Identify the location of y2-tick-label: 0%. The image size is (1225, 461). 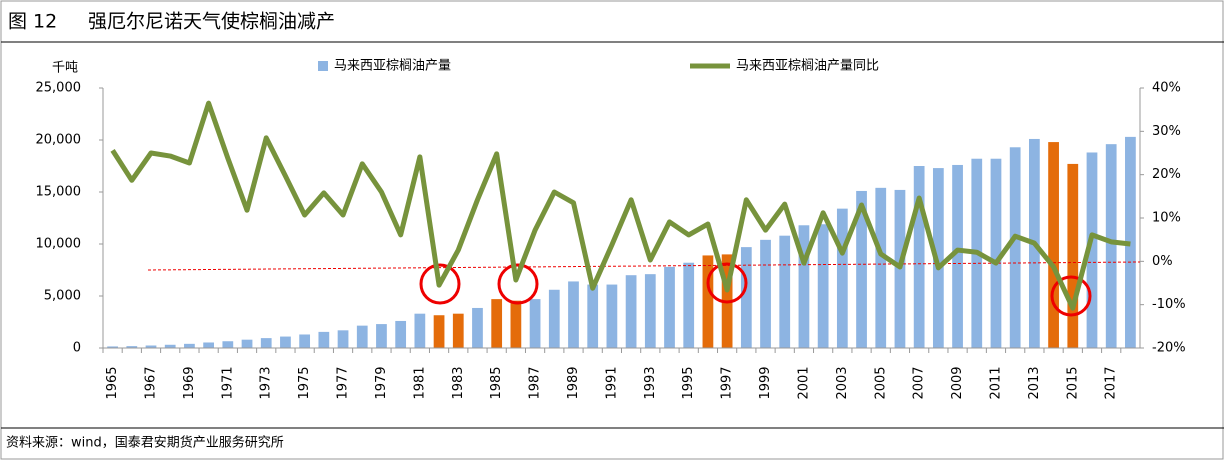
(1162, 261).